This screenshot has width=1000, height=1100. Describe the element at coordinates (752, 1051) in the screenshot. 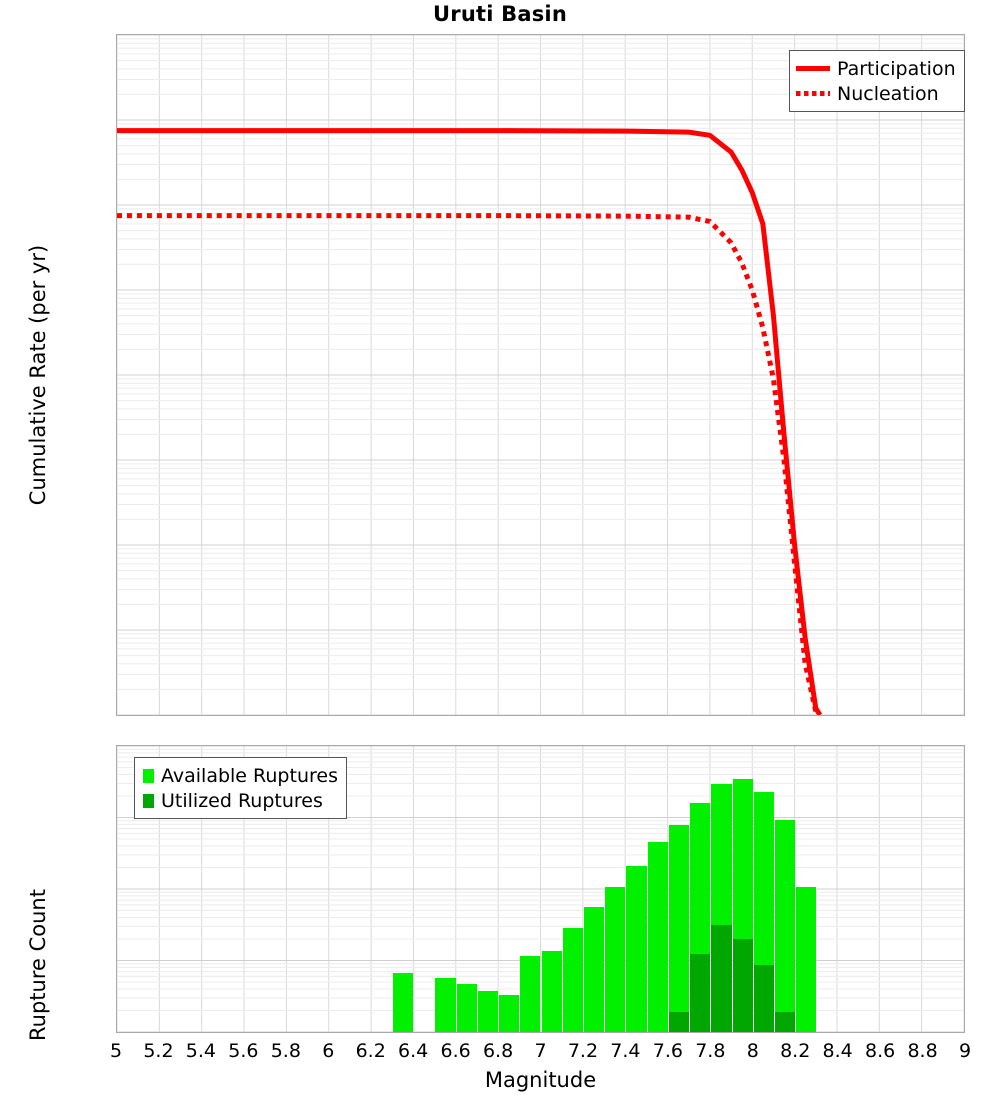

I see `x-tick-label: 8` at that location.